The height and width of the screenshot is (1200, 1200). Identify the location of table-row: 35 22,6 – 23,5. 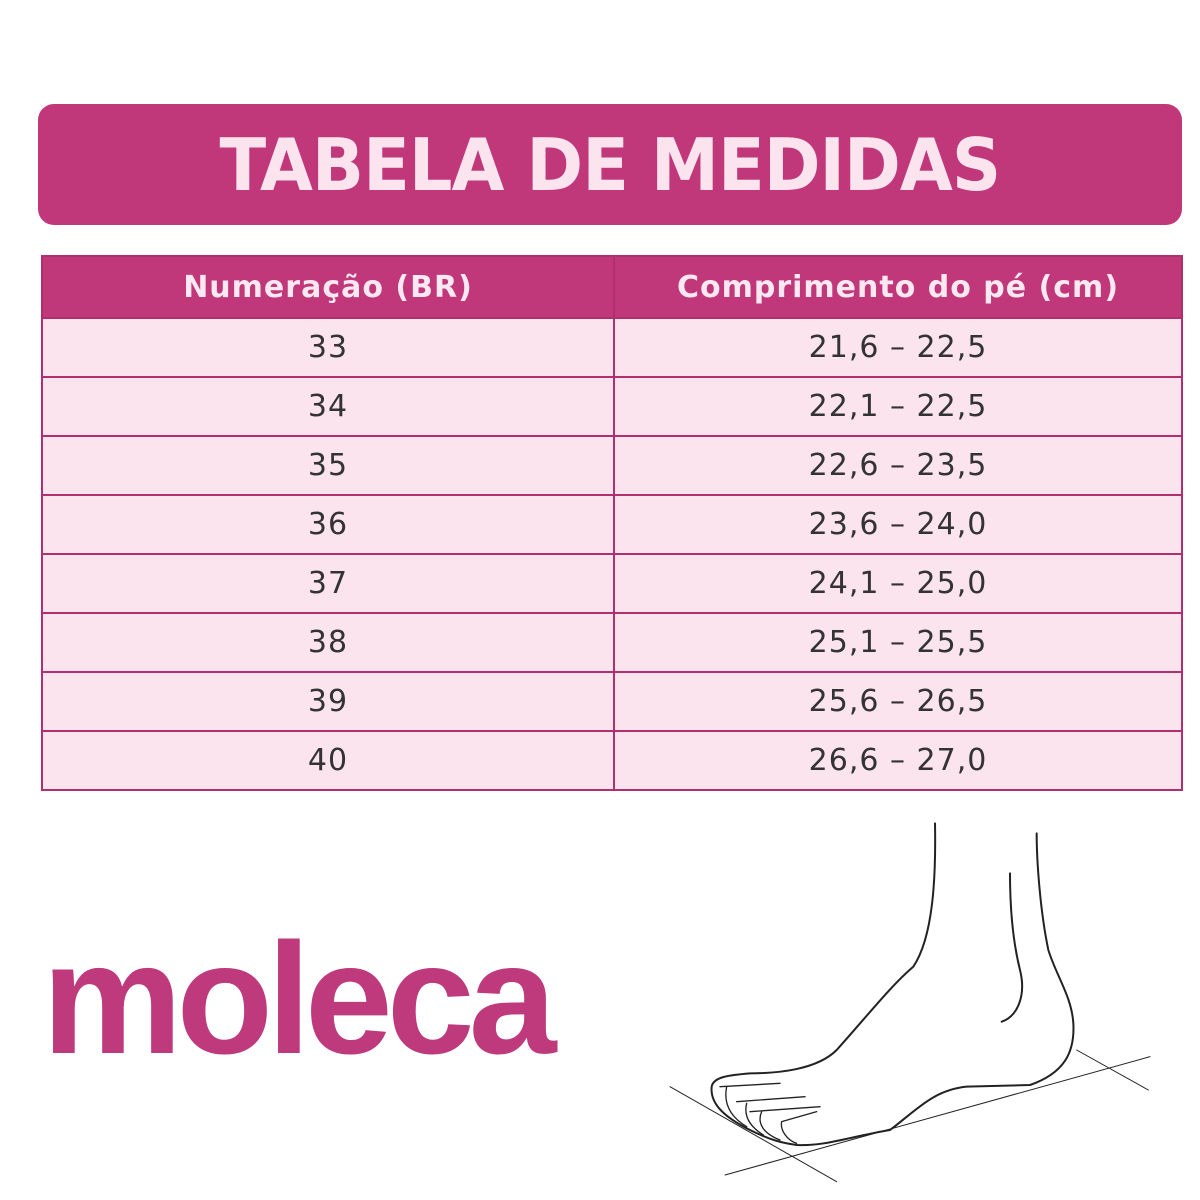
(612, 465).